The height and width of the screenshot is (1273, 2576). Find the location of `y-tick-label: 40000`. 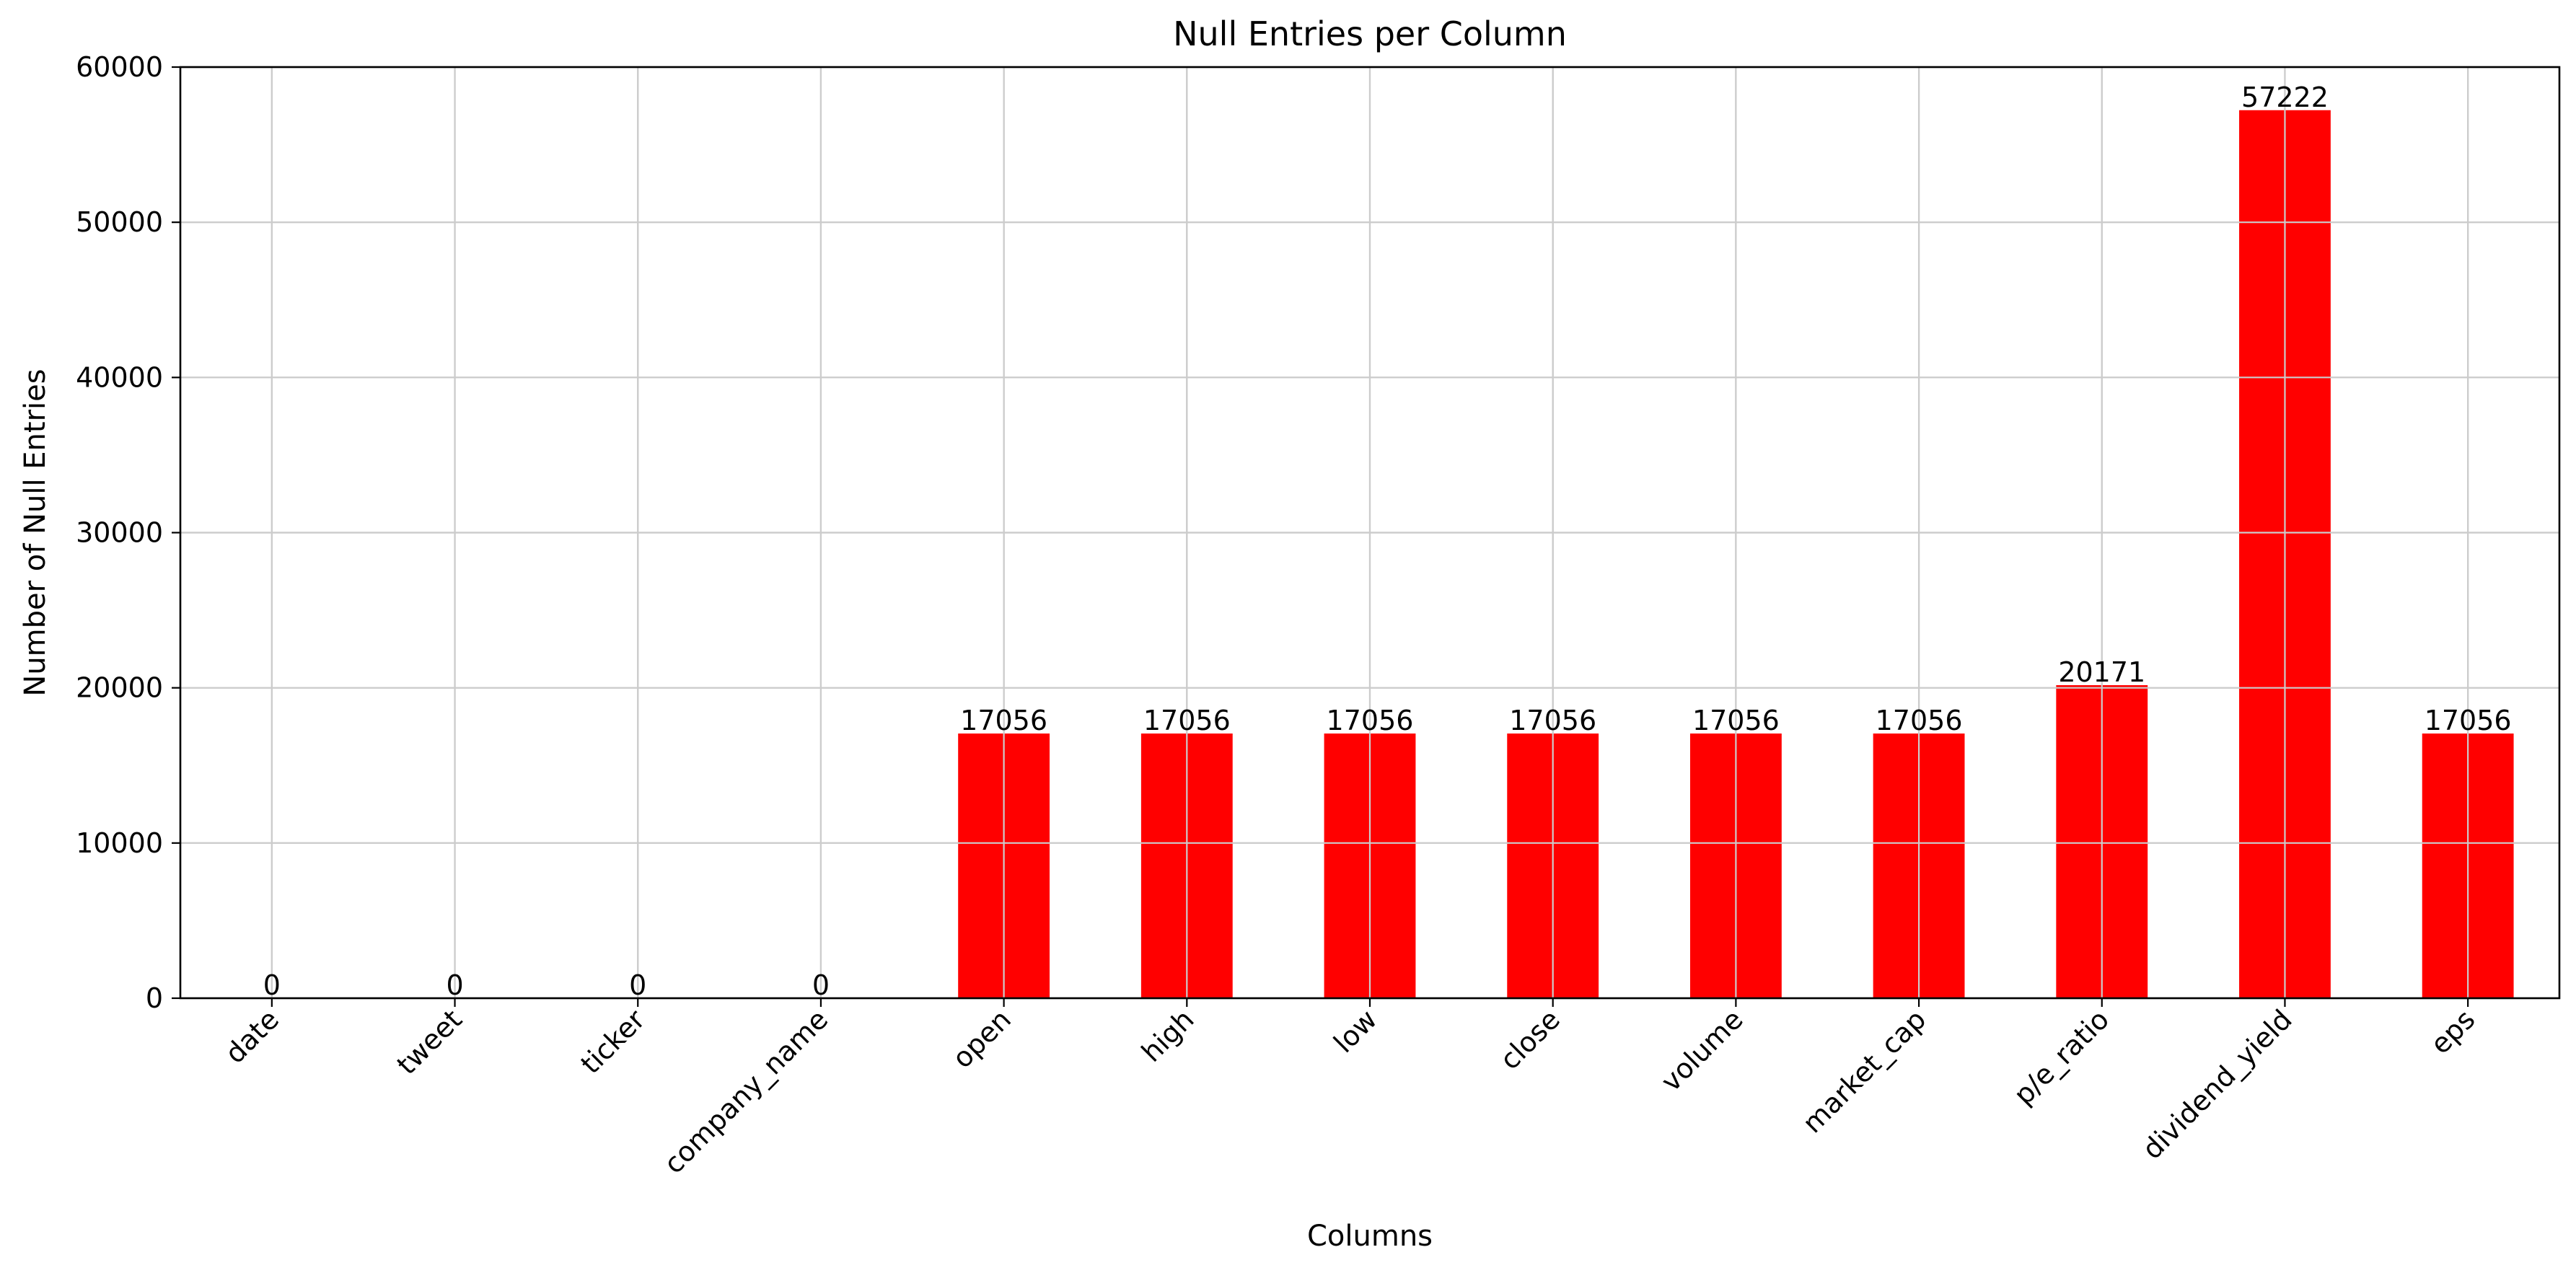

y-tick-label: 40000 is located at coordinates (119, 377).